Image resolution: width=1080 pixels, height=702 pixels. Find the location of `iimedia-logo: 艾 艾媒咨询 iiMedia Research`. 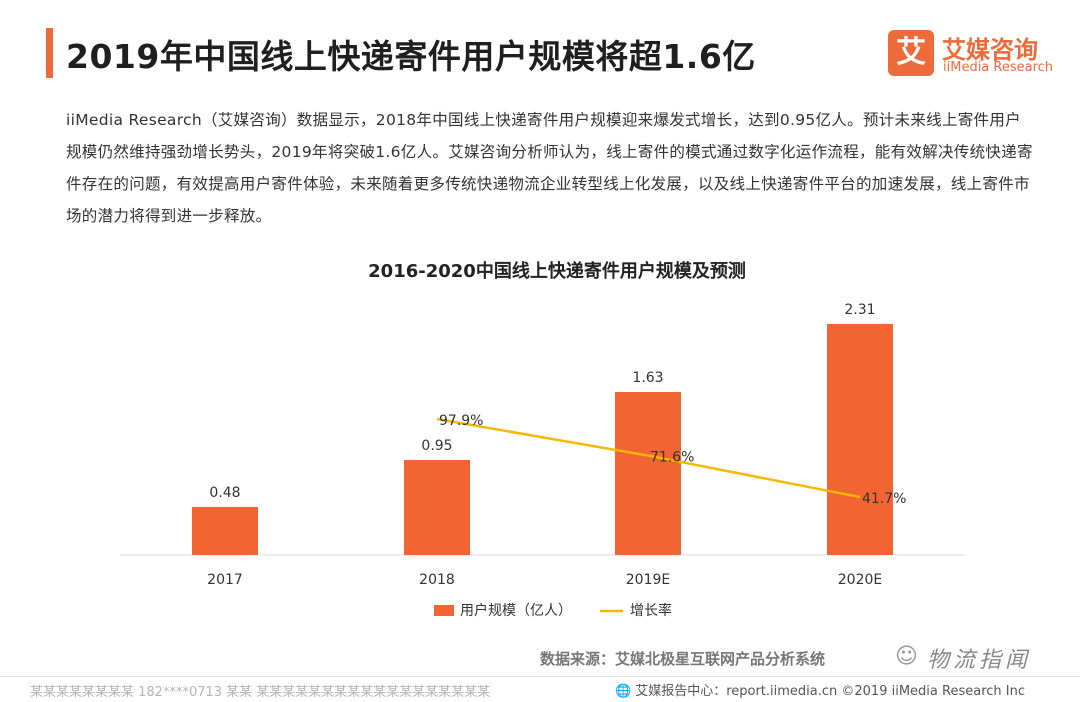

iimedia-logo: 艾 艾媒咨询 iiMedia Research is located at coordinates (978, 55).